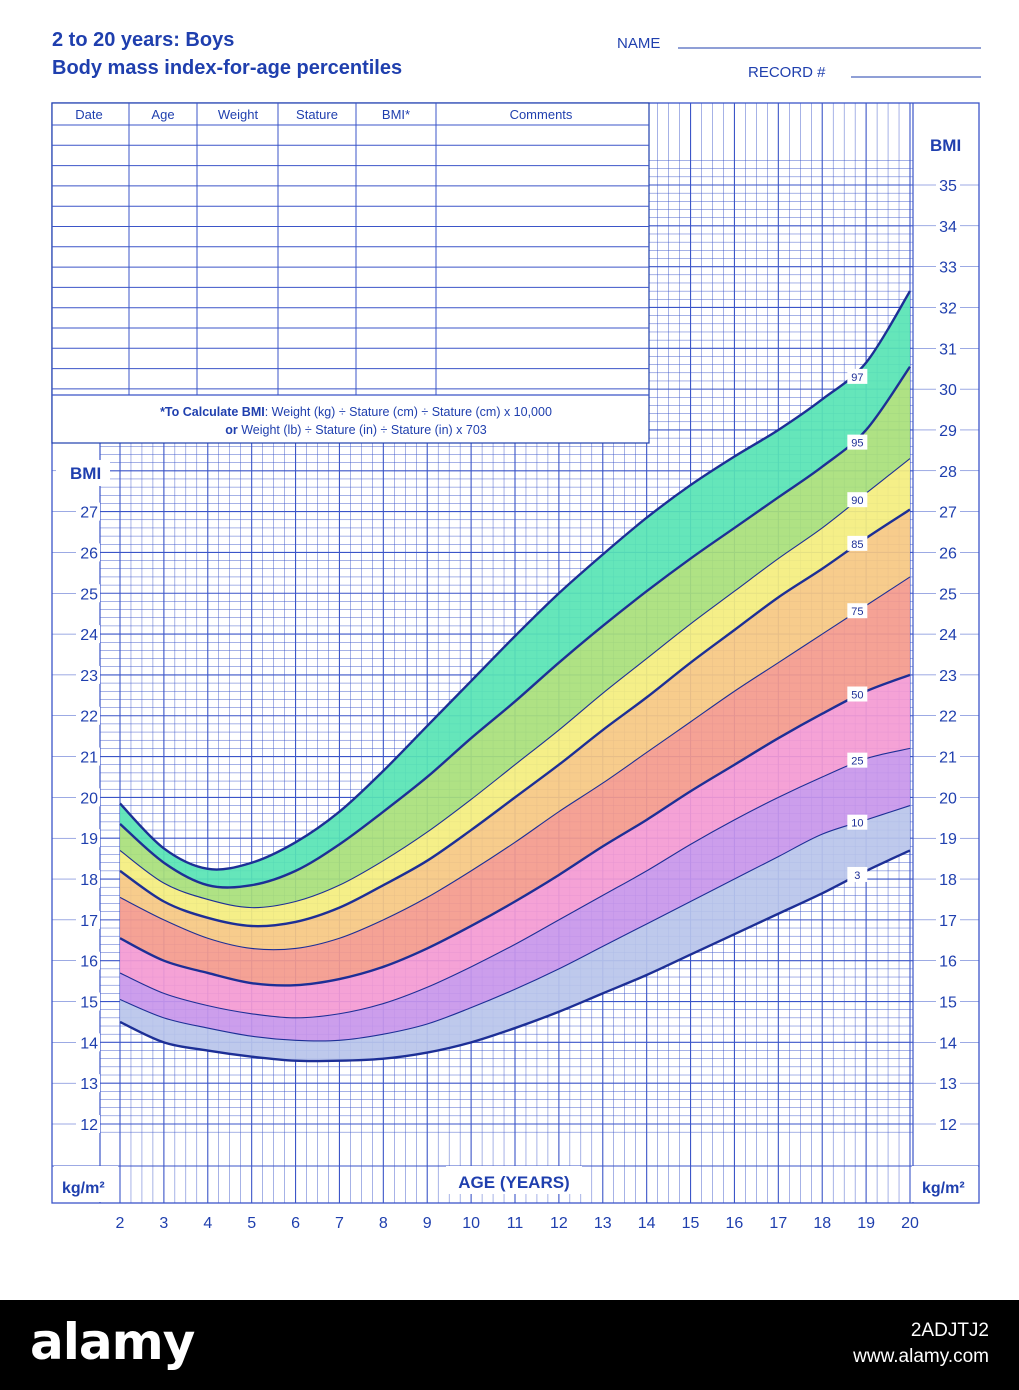 The height and width of the screenshot is (1390, 1019). I want to click on x-tick: 5, so click(251, 1223).